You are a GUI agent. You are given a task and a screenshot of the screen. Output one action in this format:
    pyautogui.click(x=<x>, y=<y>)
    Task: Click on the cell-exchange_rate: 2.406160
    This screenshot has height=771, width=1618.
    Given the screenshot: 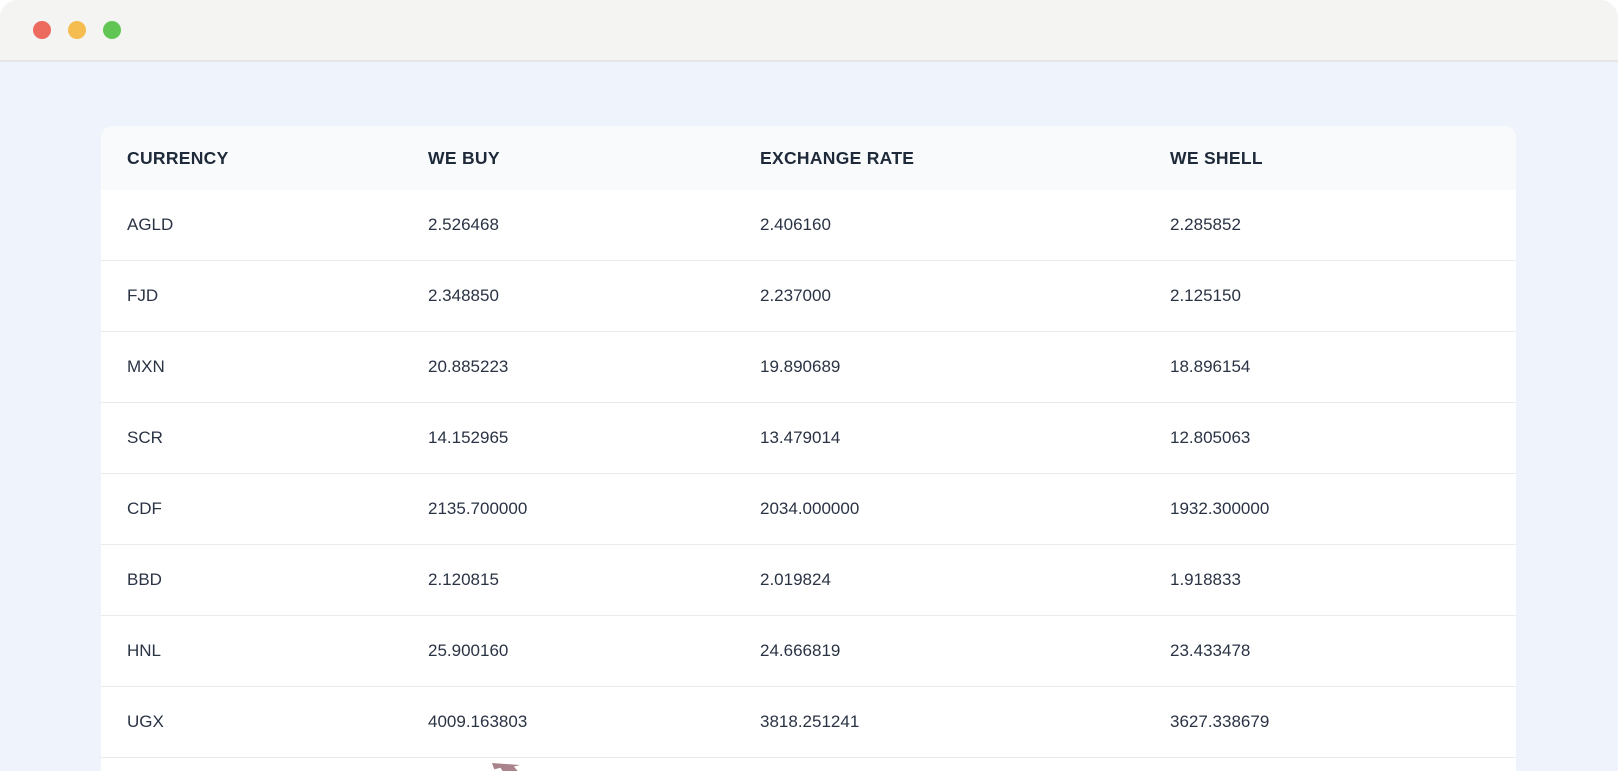 What is the action you would take?
    pyautogui.click(x=965, y=225)
    